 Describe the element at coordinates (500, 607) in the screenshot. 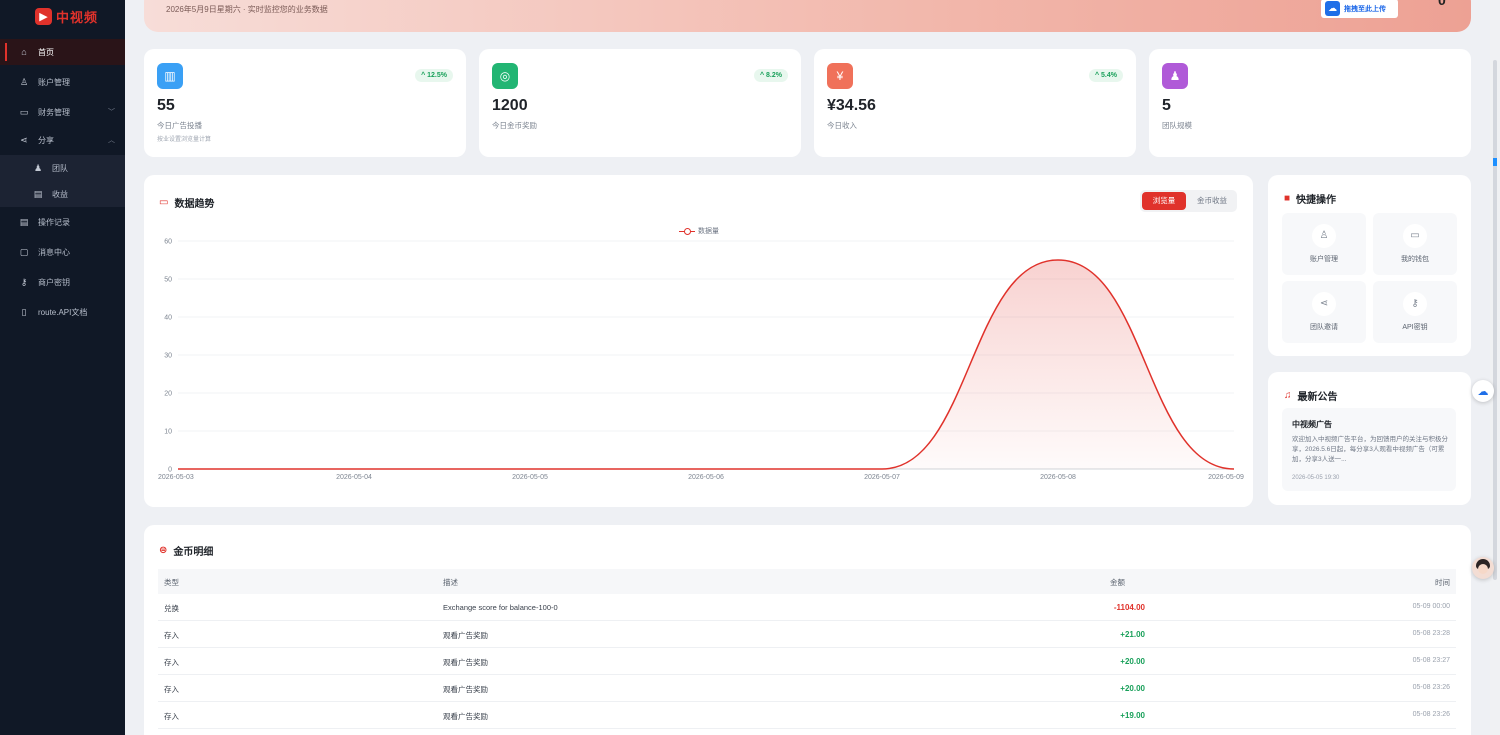

I see `cell-desc: Exchange score for balance-100-0` at that location.